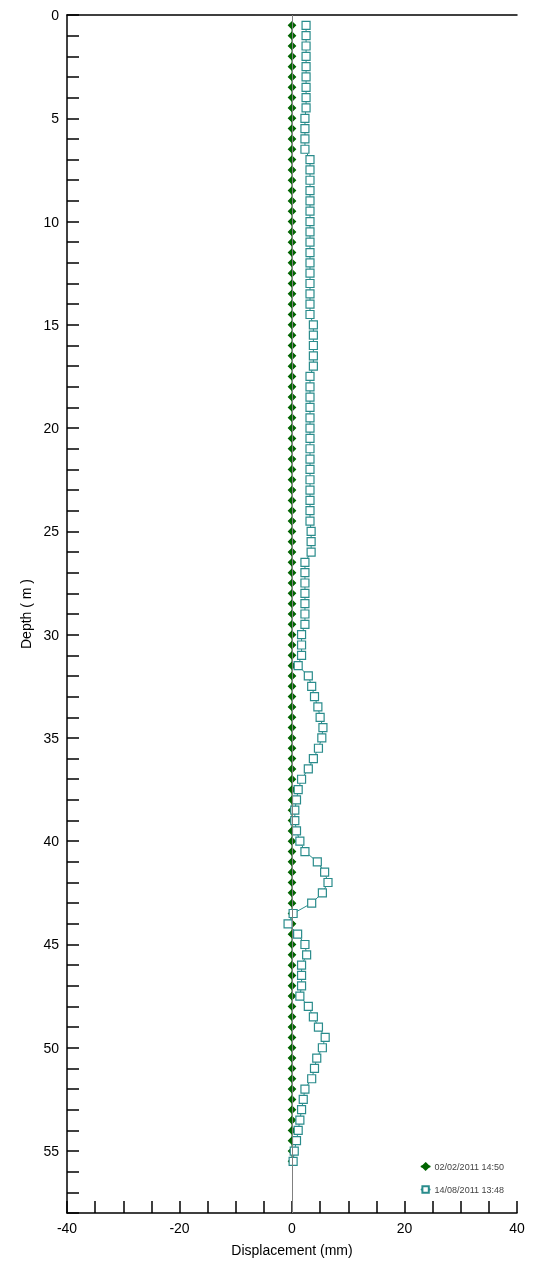 The width and height of the screenshot is (534, 1284). What do you see at coordinates (51, 1151) in the screenshot?
I see `y-tick-label: 55` at bounding box center [51, 1151].